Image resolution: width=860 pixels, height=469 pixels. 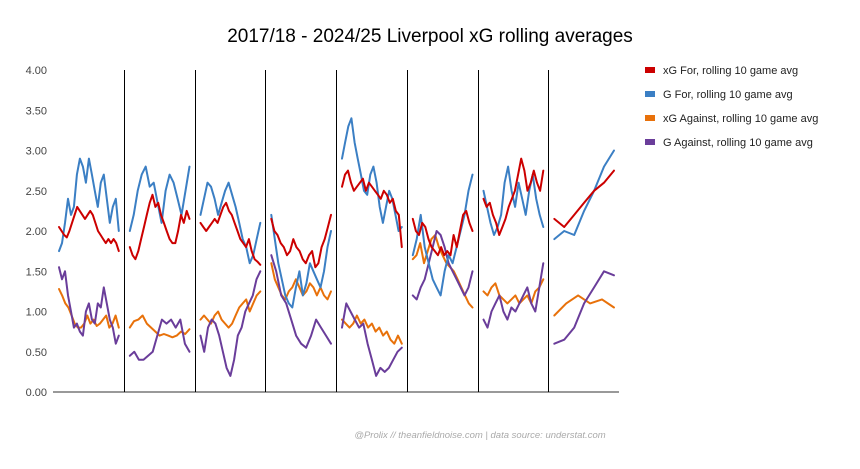 What do you see at coordinates (36, 232) in the screenshot?
I see `y-tick-label: 2.00` at bounding box center [36, 232].